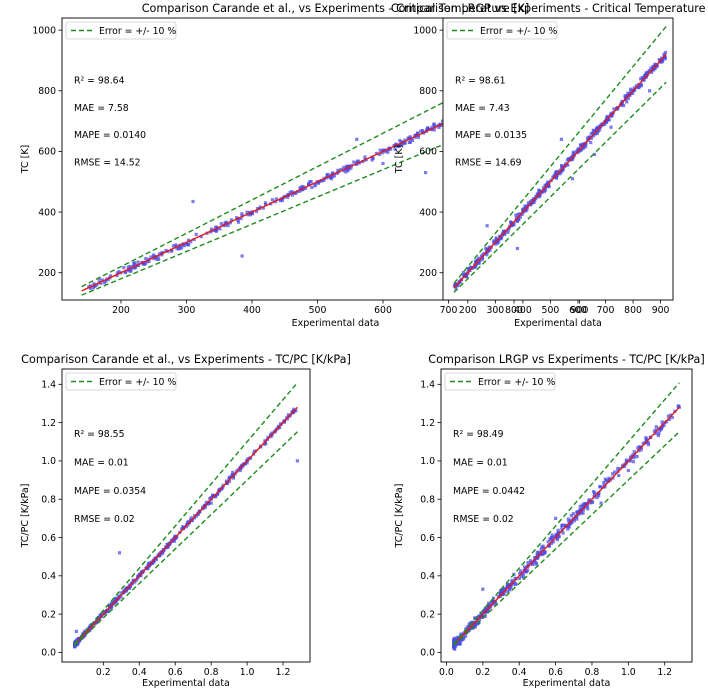 This screenshot has width=708, height=692. What do you see at coordinates (514, 310) in the screenshot?
I see `x-tick-label: 800` at bounding box center [514, 310].